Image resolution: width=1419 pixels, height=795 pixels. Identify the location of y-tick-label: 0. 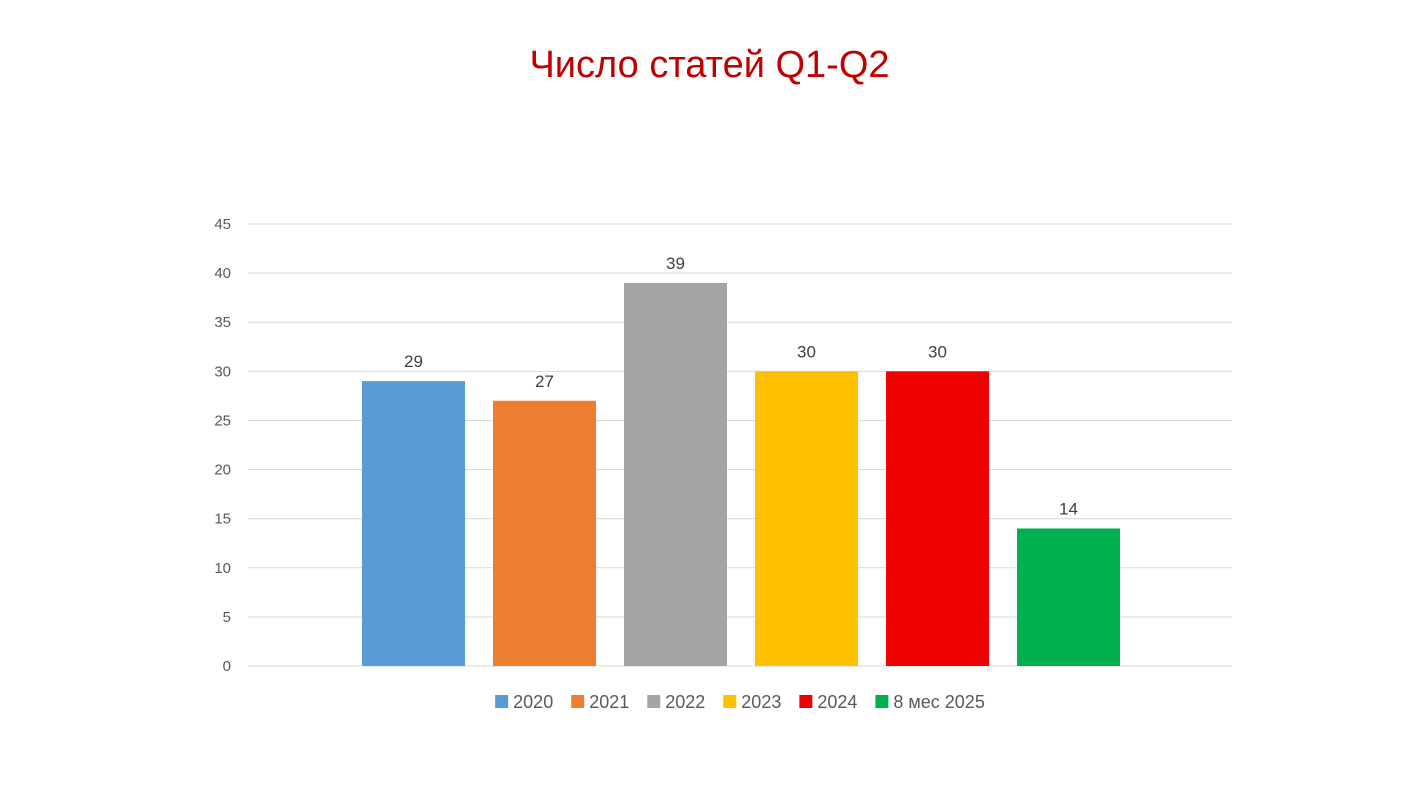
(227, 666).